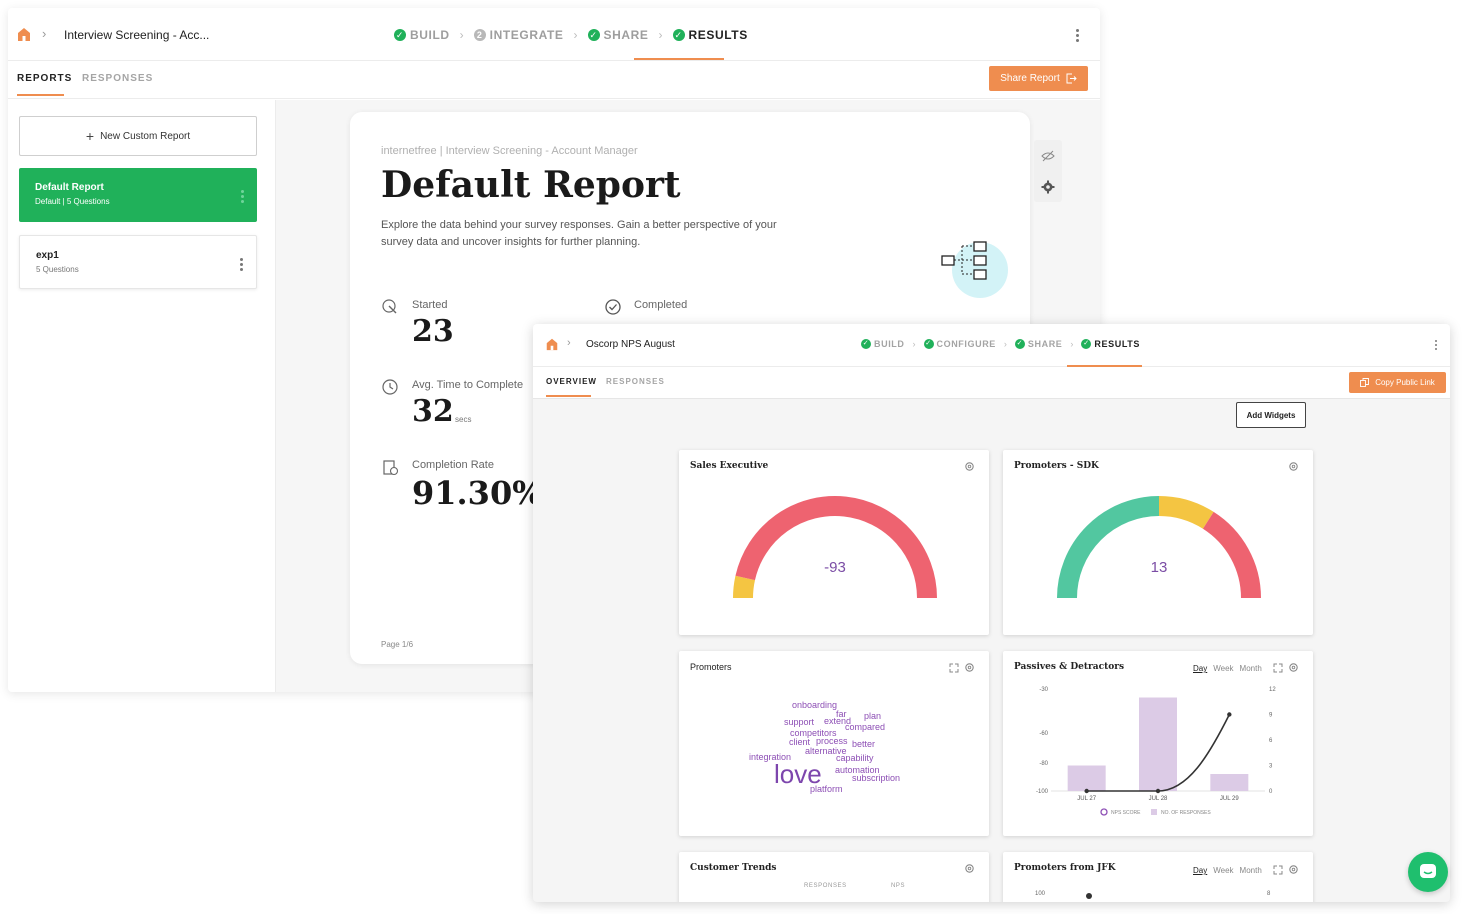 This screenshot has height=914, width=1464. I want to click on share-report-button: Share Report, so click(1038, 78).